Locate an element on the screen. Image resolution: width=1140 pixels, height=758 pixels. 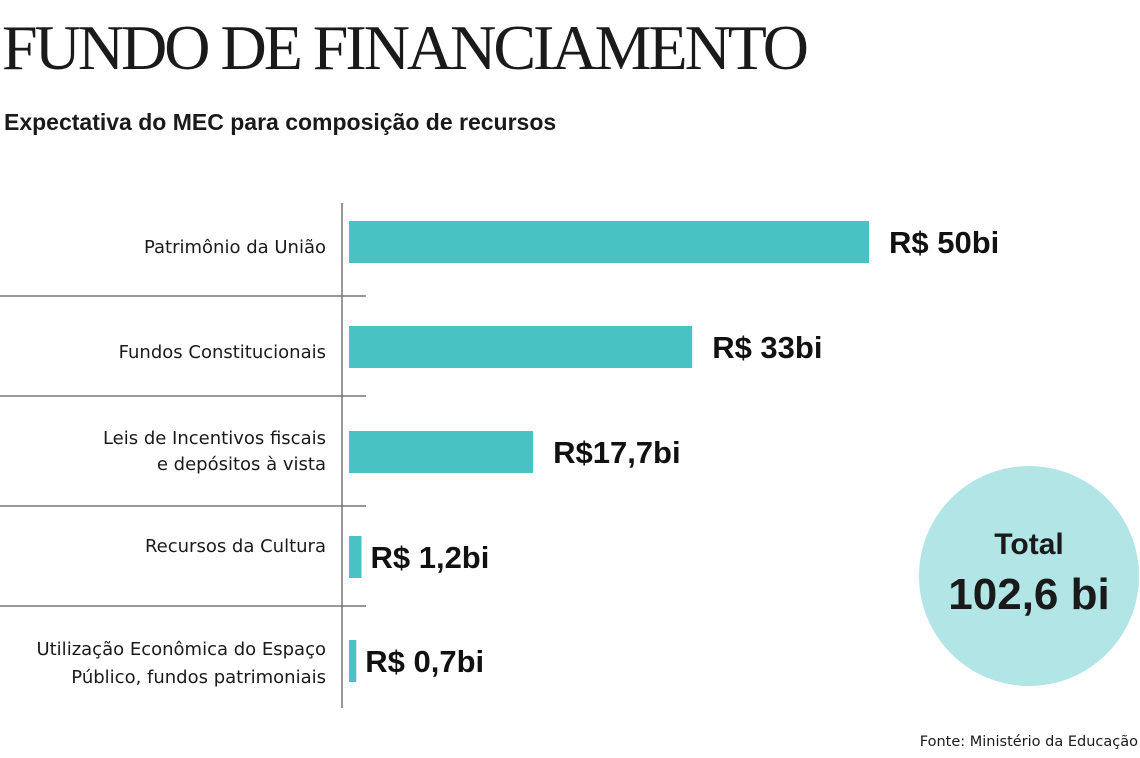
total-value: 102,6 bi is located at coordinates (1029, 594).